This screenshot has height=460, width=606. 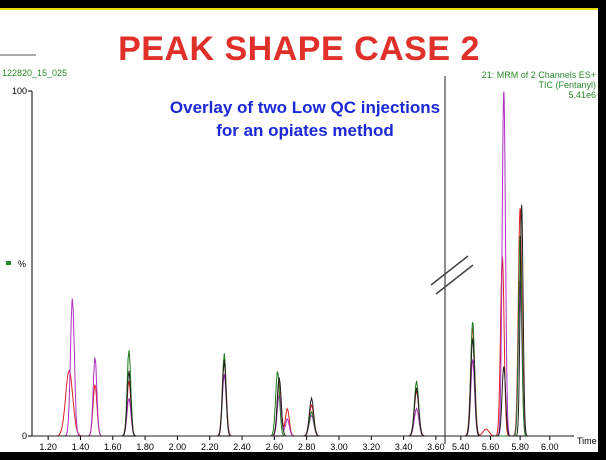 I want to click on annotation-line-2: for an opiates method, so click(x=305, y=130).